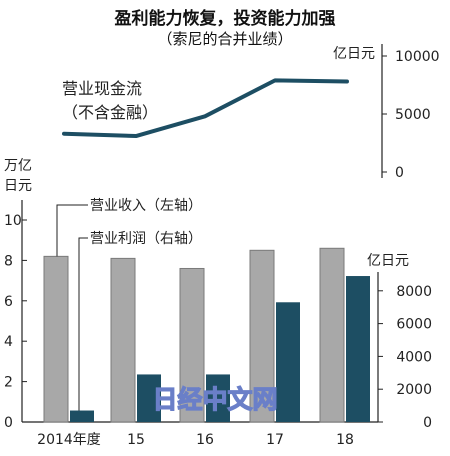 This screenshot has height=456, width=450. I want to click on legend-profit: 营业利润（右轴）, so click(146, 239).